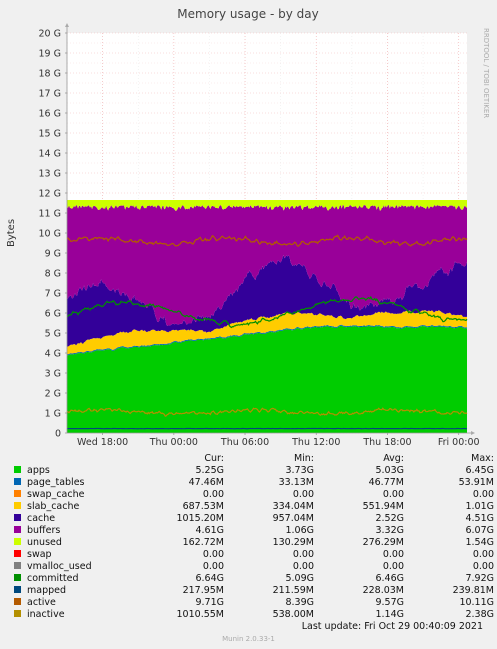 This screenshot has height=649, width=497. What do you see at coordinates (254, 555) in the screenshot?
I see `legend-row-swap: swap 0.00 0.00 0.00 0.00` at bounding box center [254, 555].